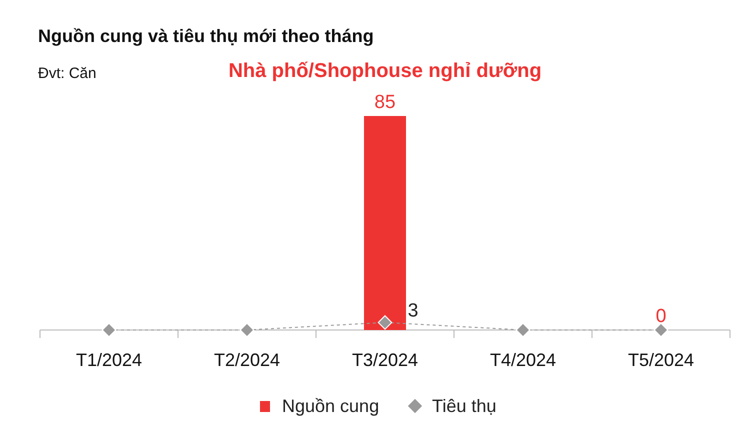 The width and height of the screenshot is (740, 440). Describe the element at coordinates (413, 311) in the screenshot. I see `data-label: 3` at that location.